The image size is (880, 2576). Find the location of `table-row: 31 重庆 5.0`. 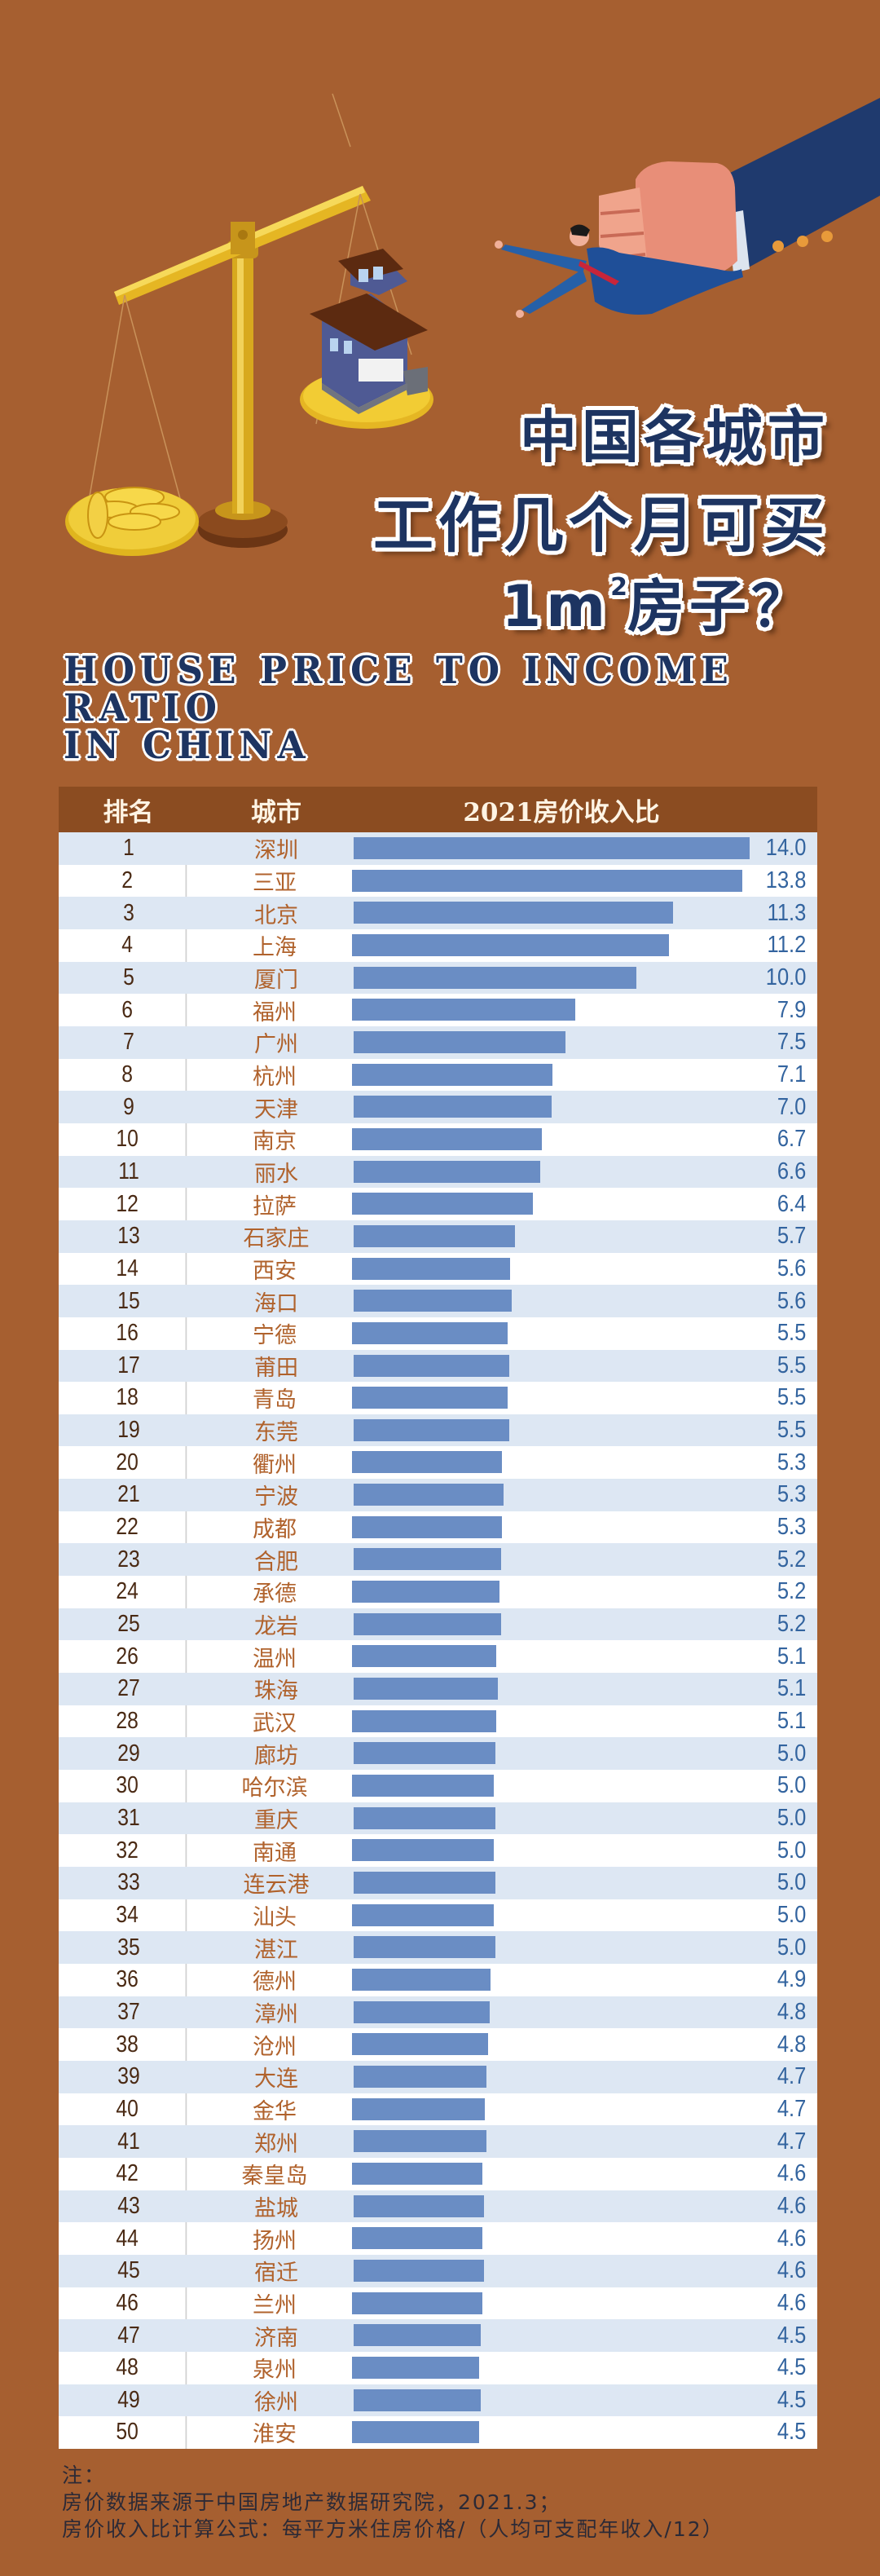

table-row: 31 重庆 5.0 is located at coordinates (438, 1818).